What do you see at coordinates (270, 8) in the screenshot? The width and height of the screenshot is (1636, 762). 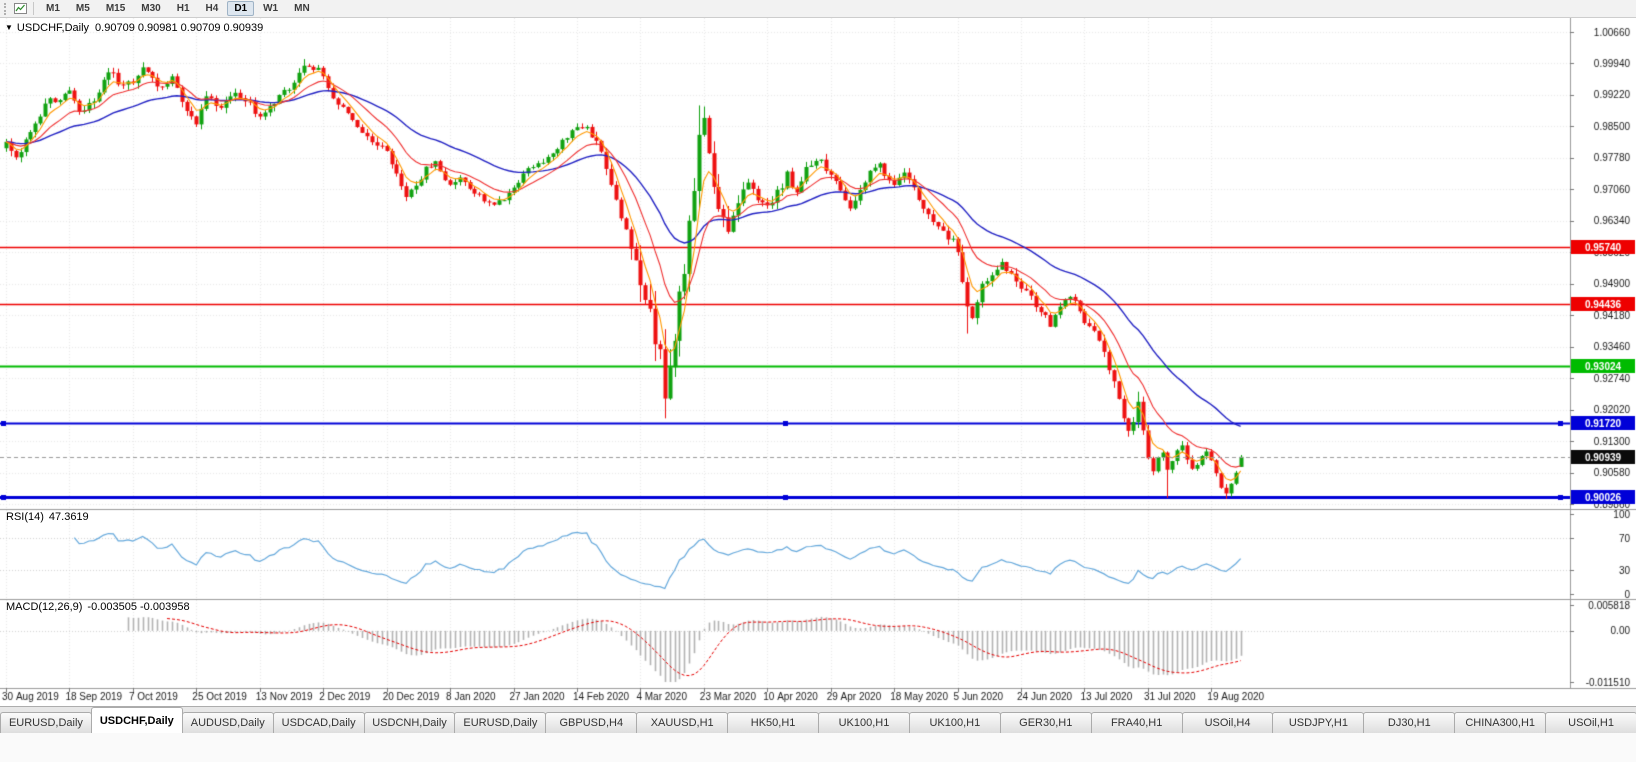 I see `timeframe-button-w1: W1` at bounding box center [270, 8].